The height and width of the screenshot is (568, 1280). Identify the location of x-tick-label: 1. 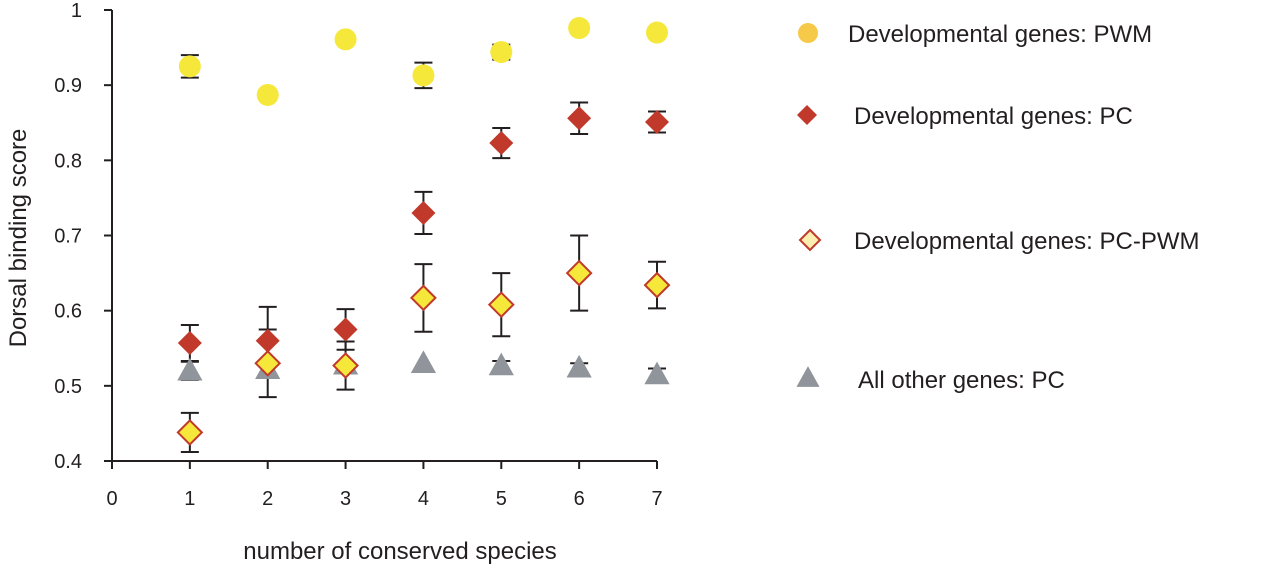
(189, 499).